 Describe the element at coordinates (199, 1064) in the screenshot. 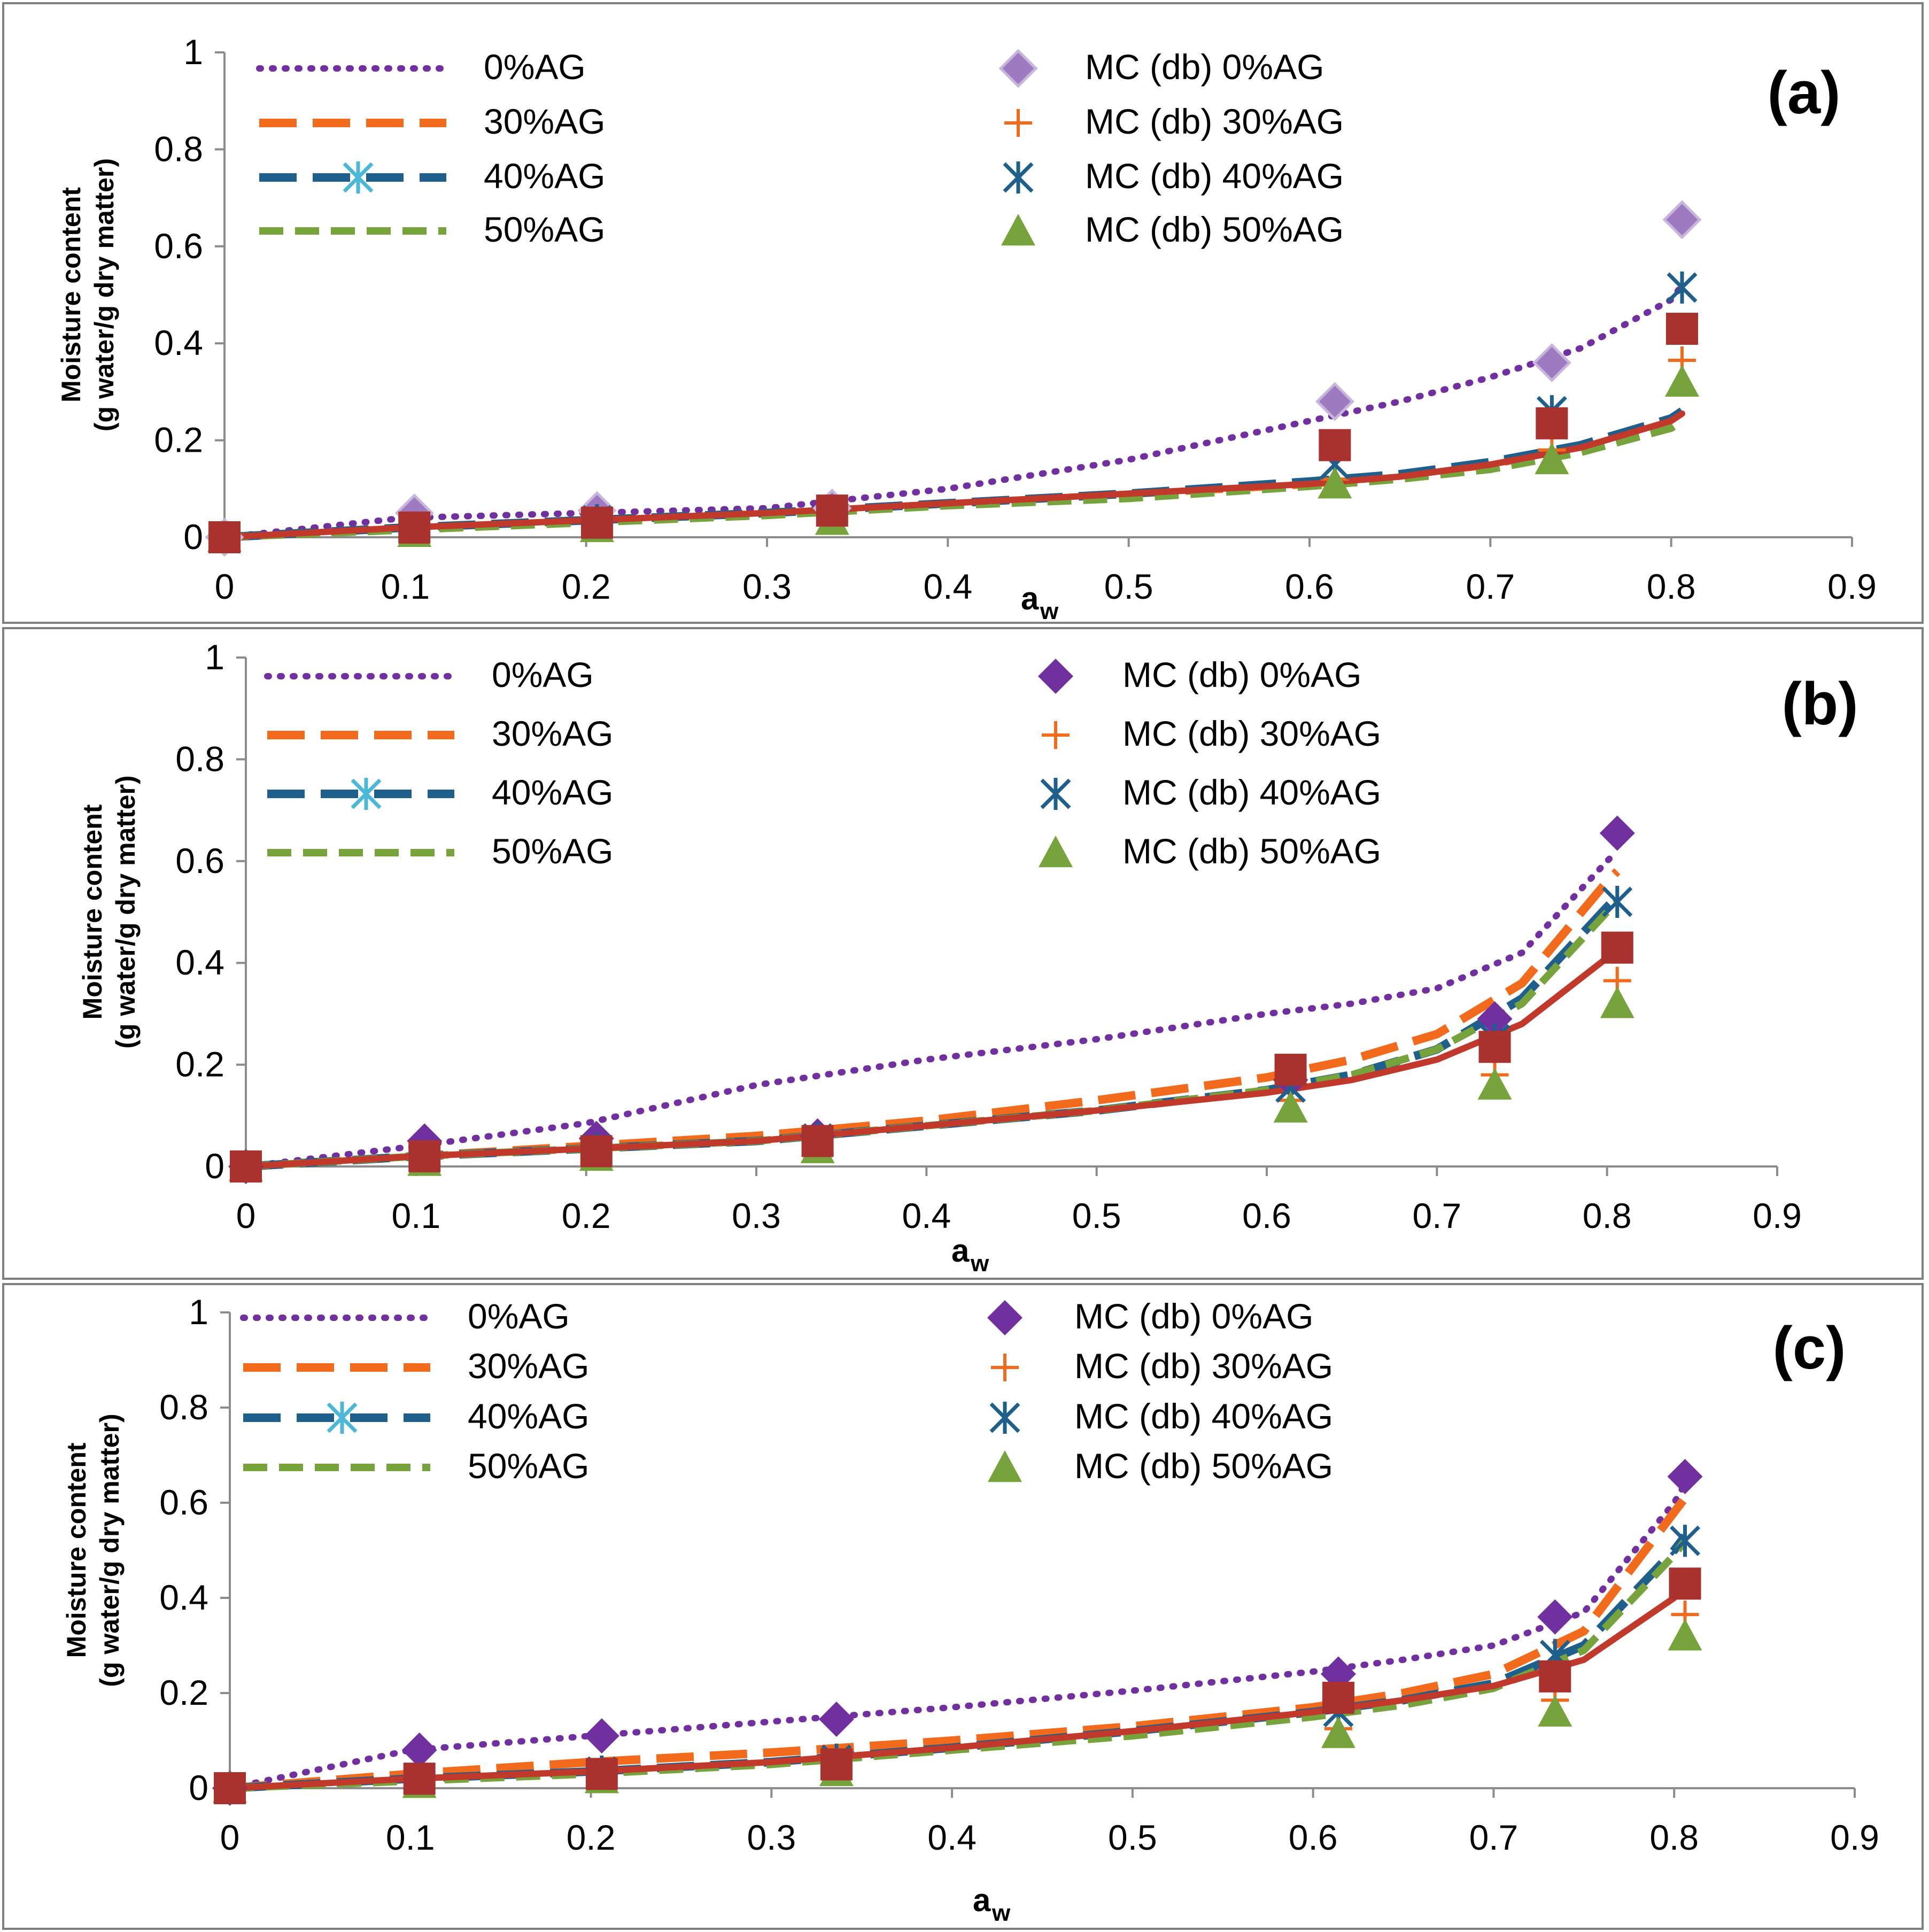

I see `y-tick-label: 0.2` at that location.